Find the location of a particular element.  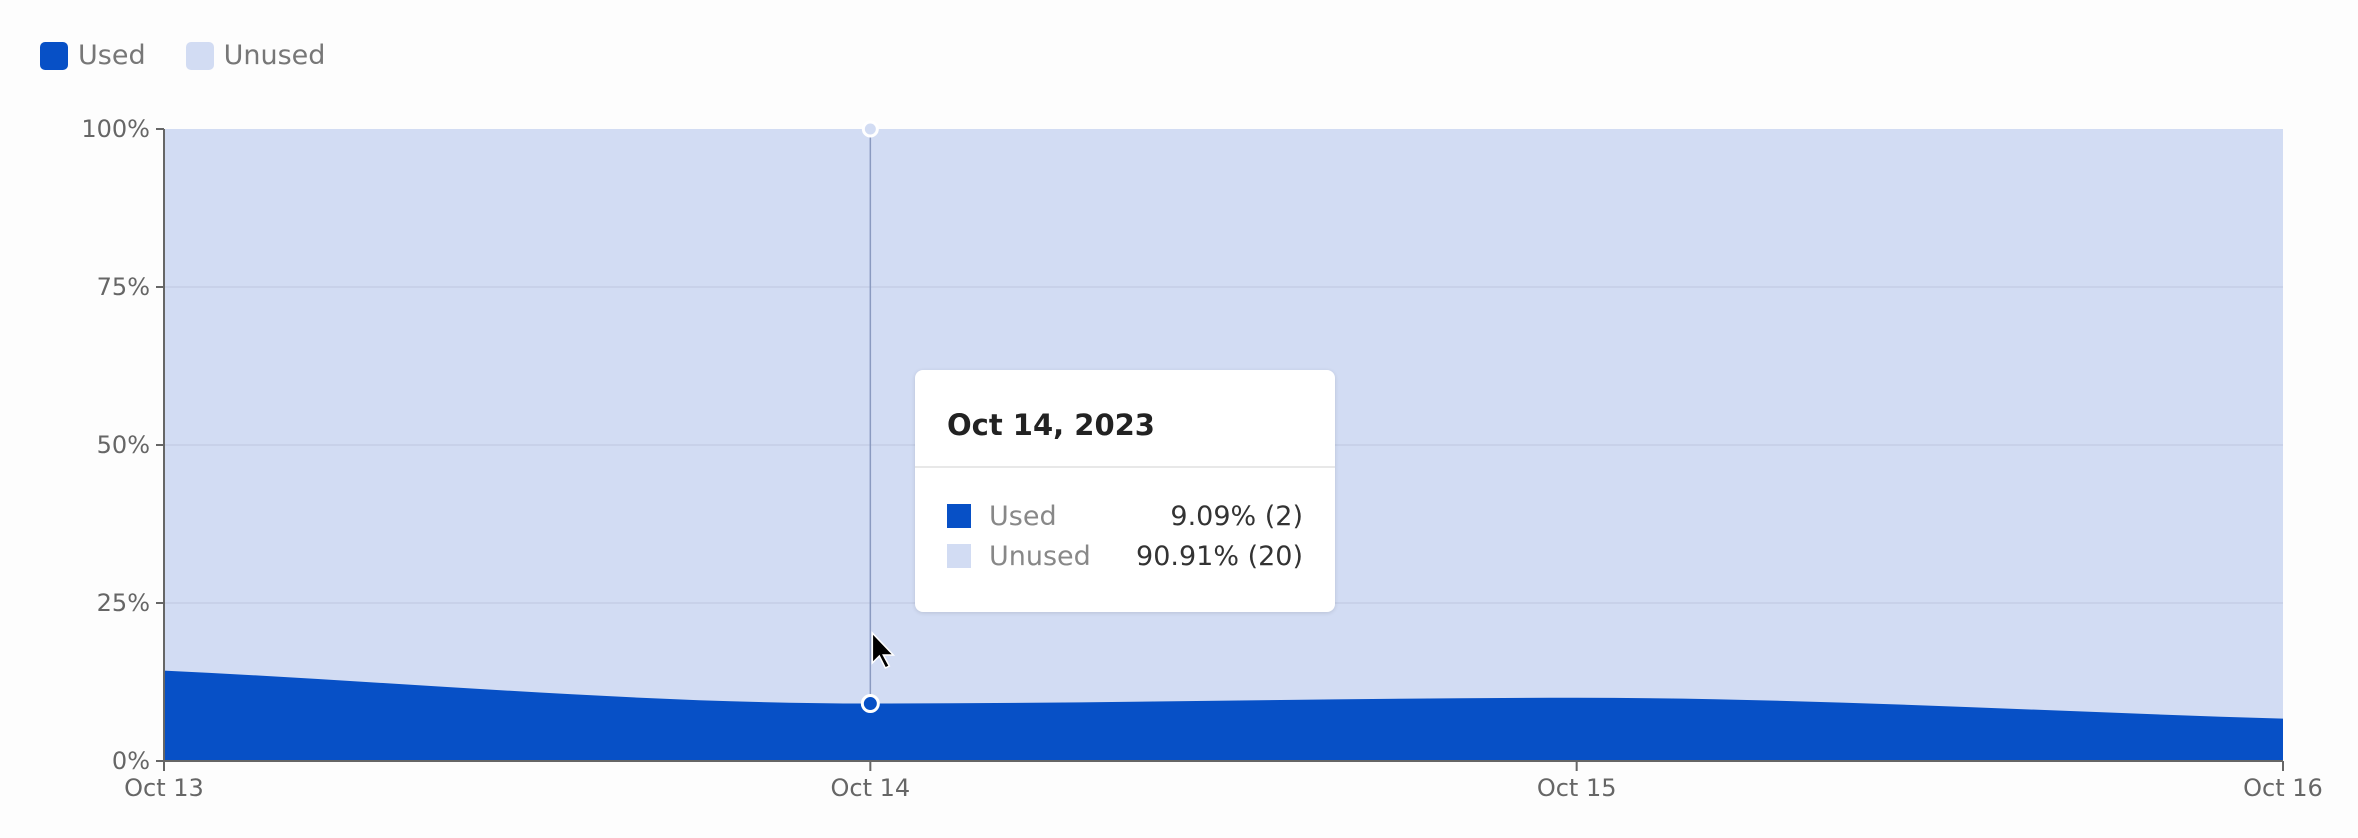

tooltip-label-unused: Unused is located at coordinates (1040, 556).